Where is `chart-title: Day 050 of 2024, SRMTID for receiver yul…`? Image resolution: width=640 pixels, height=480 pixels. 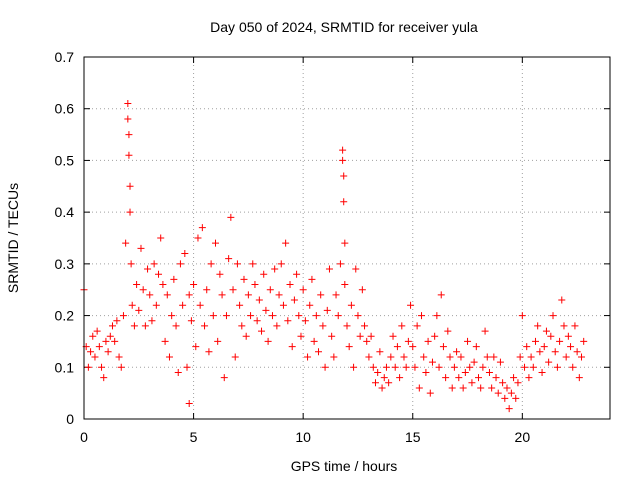
chart-title: Day 050 of 2024, SRMTID for receiver yul… is located at coordinates (344, 27).